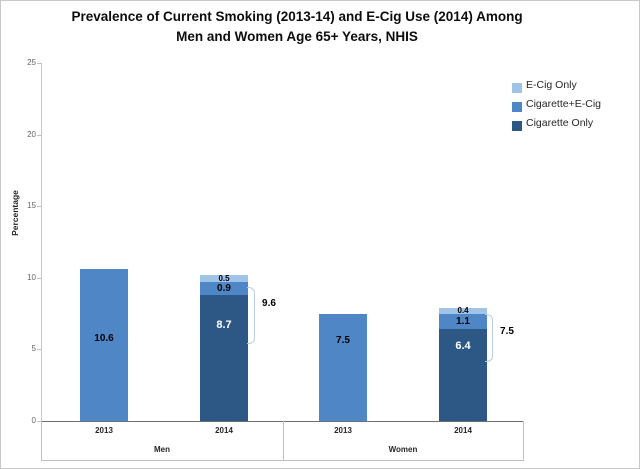 The image size is (640, 469). I want to click on legend-label-cig-only: Cigarette Only, so click(560, 123).